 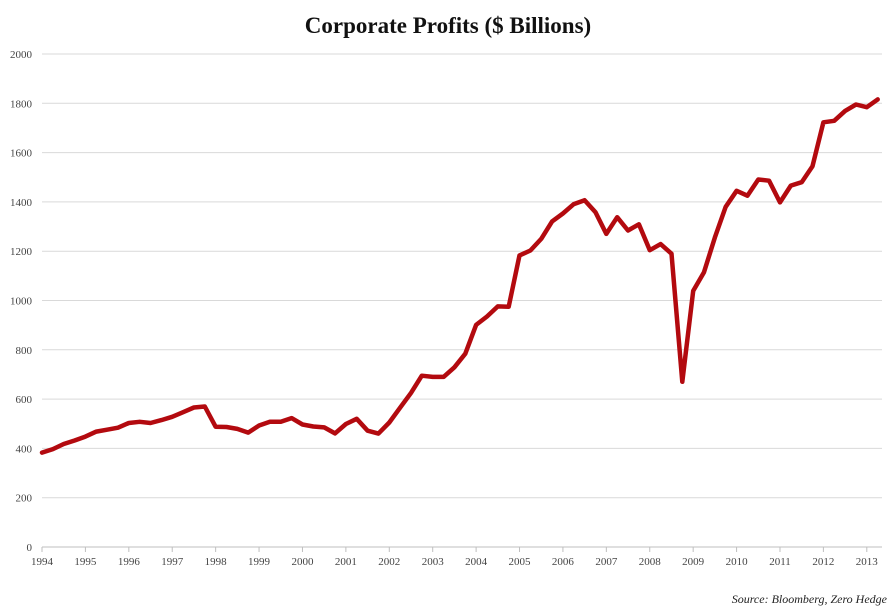 I want to click on y-tick-label: 200, so click(x=24, y=499).